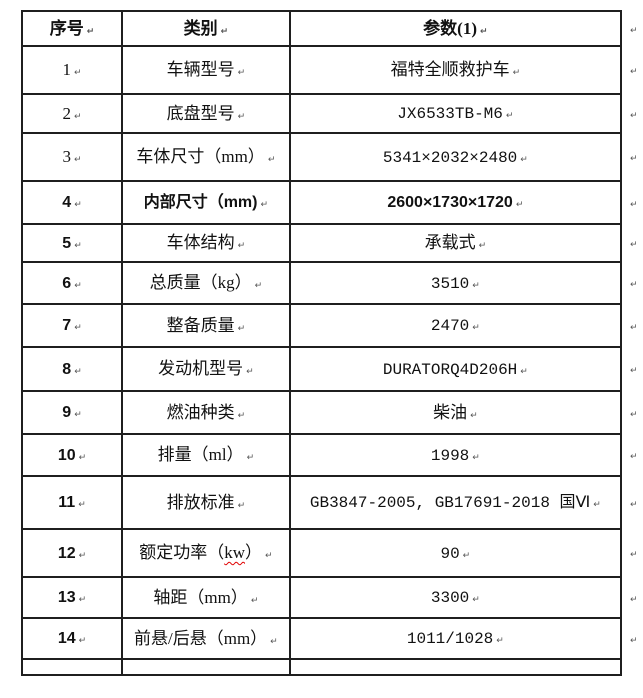 Image resolution: width=643 pixels, height=698 pixels. Describe the element at coordinates (206, 325) in the screenshot. I see `category-cell: 整备质量 ↵` at that location.